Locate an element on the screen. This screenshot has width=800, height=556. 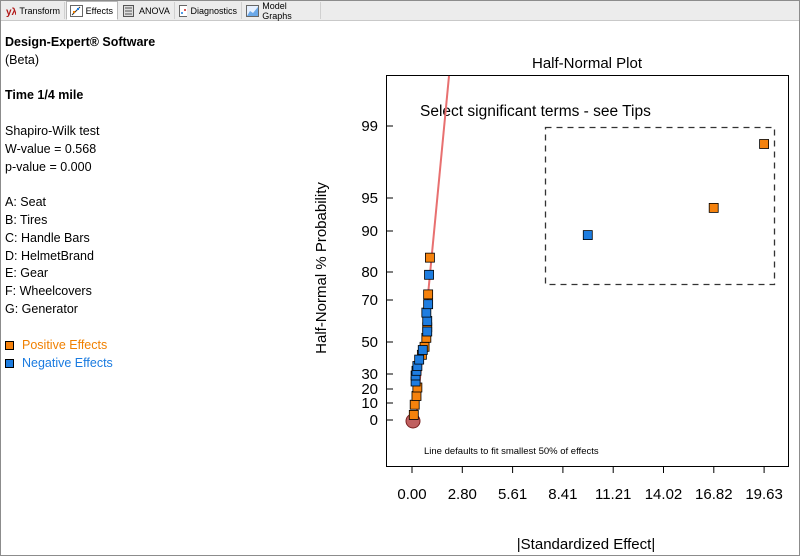
test-name: Shapiro-Wilk test is located at coordinates (52, 130).